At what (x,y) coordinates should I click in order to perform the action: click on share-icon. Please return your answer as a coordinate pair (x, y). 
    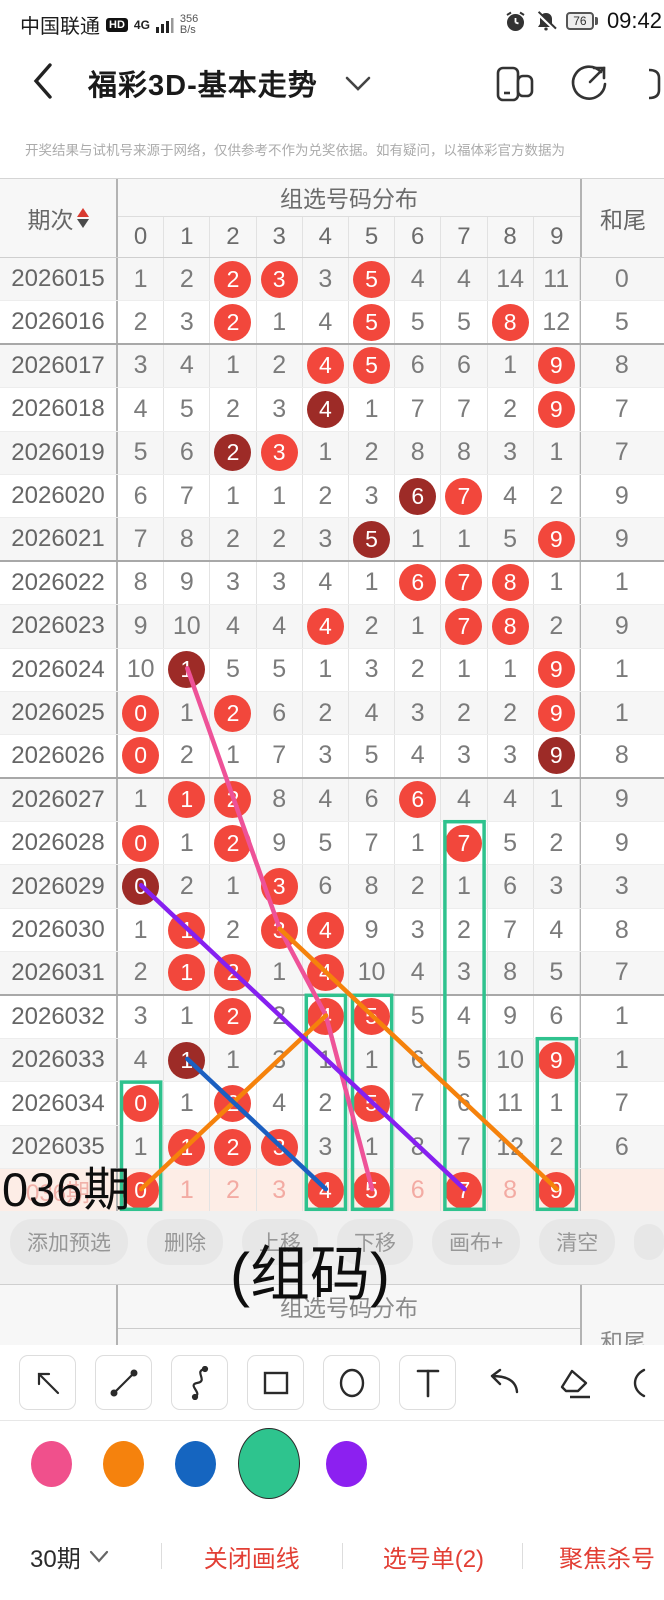
    Looking at the image, I should click on (589, 84).